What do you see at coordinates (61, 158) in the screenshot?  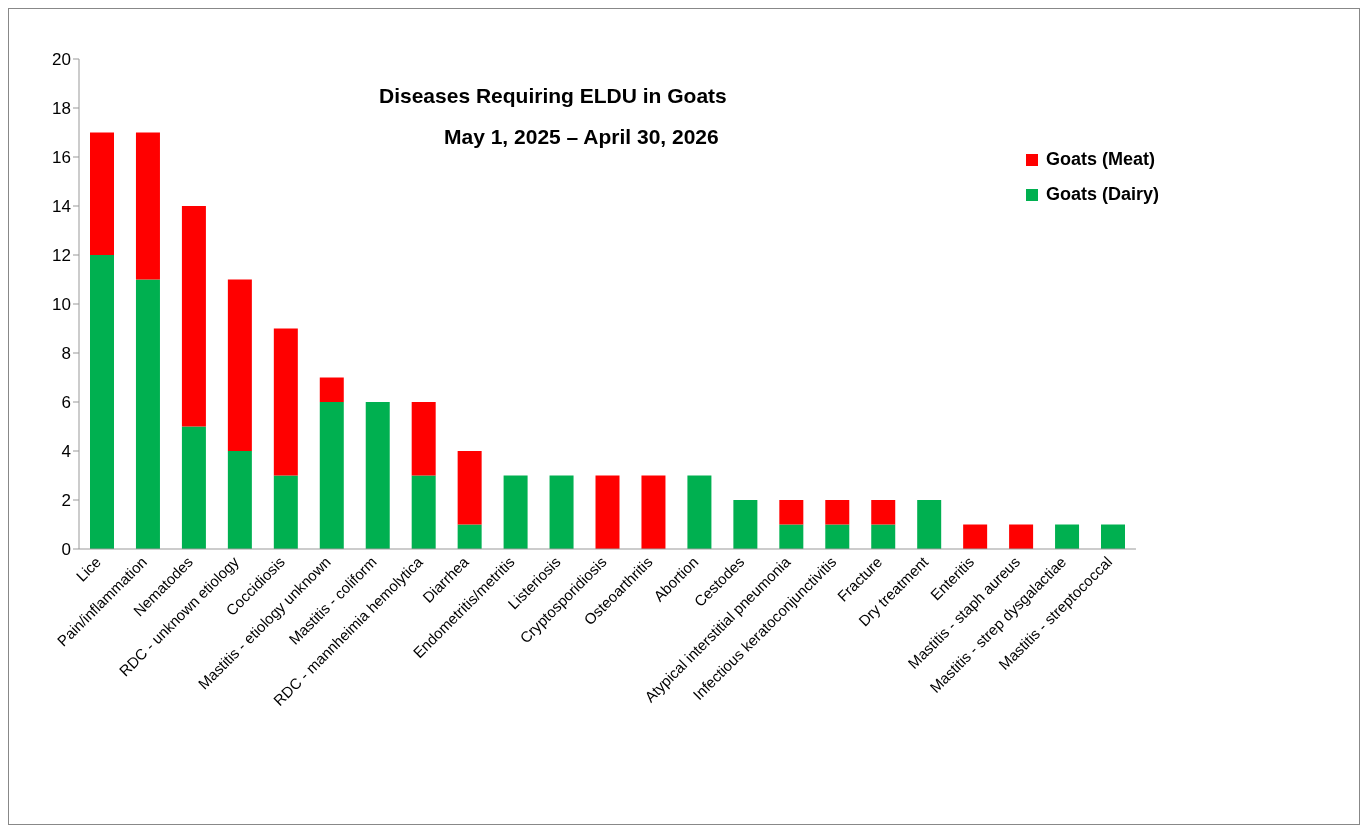 I see `y-tick-label: 16` at bounding box center [61, 158].